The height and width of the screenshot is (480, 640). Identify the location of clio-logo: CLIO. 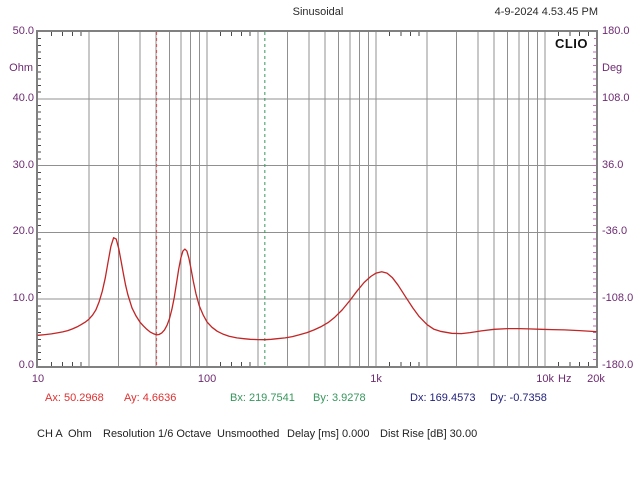
(571, 43).